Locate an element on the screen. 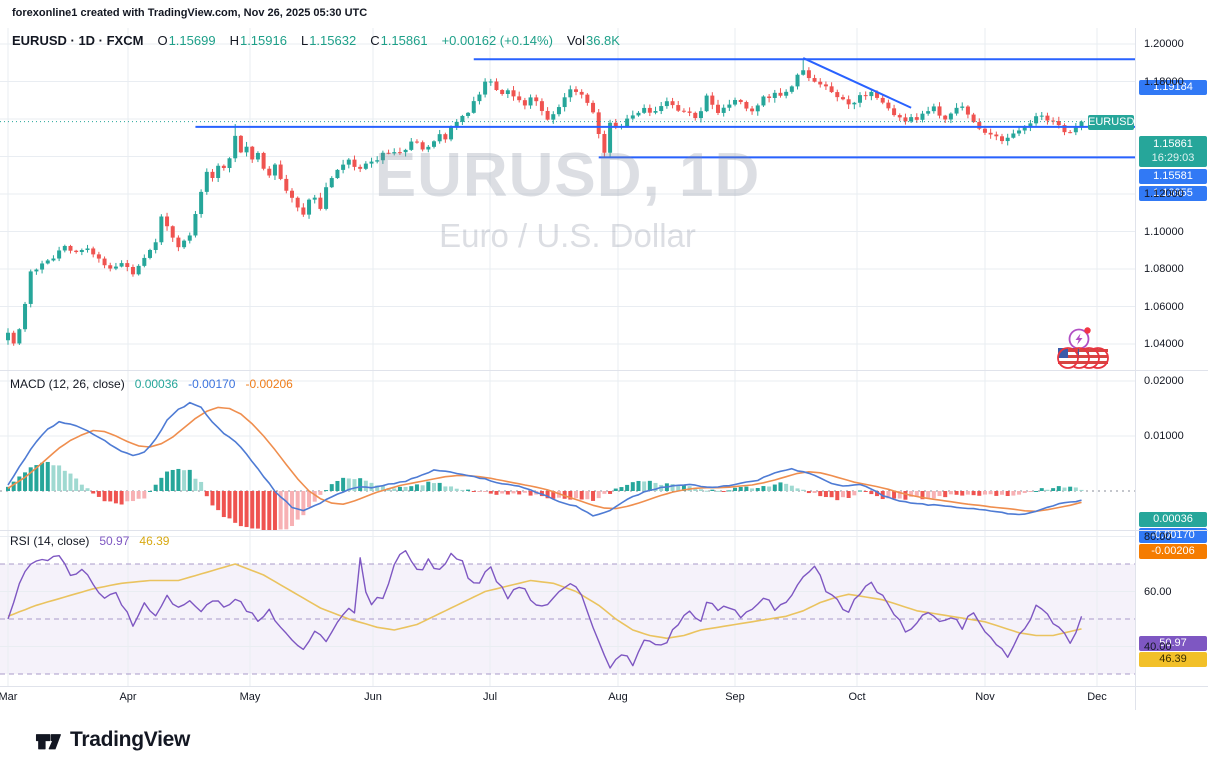 The image size is (1208, 768). ohlc-low: L1.15632 is located at coordinates (328, 40).